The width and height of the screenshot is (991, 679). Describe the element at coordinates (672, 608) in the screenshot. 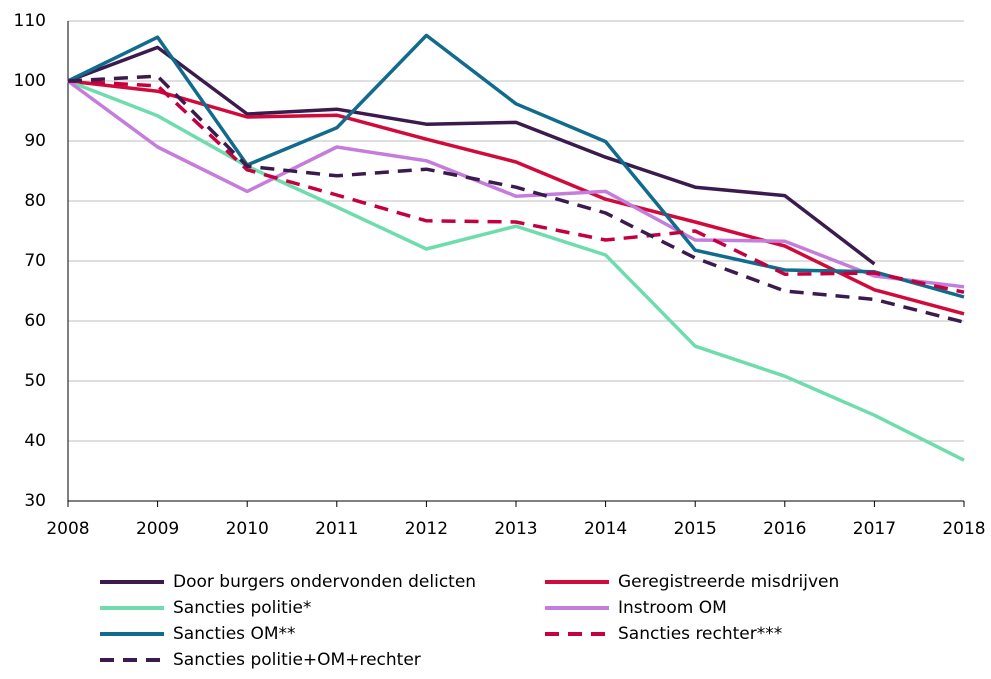

I see `legend-label: Instroom OM` at that location.